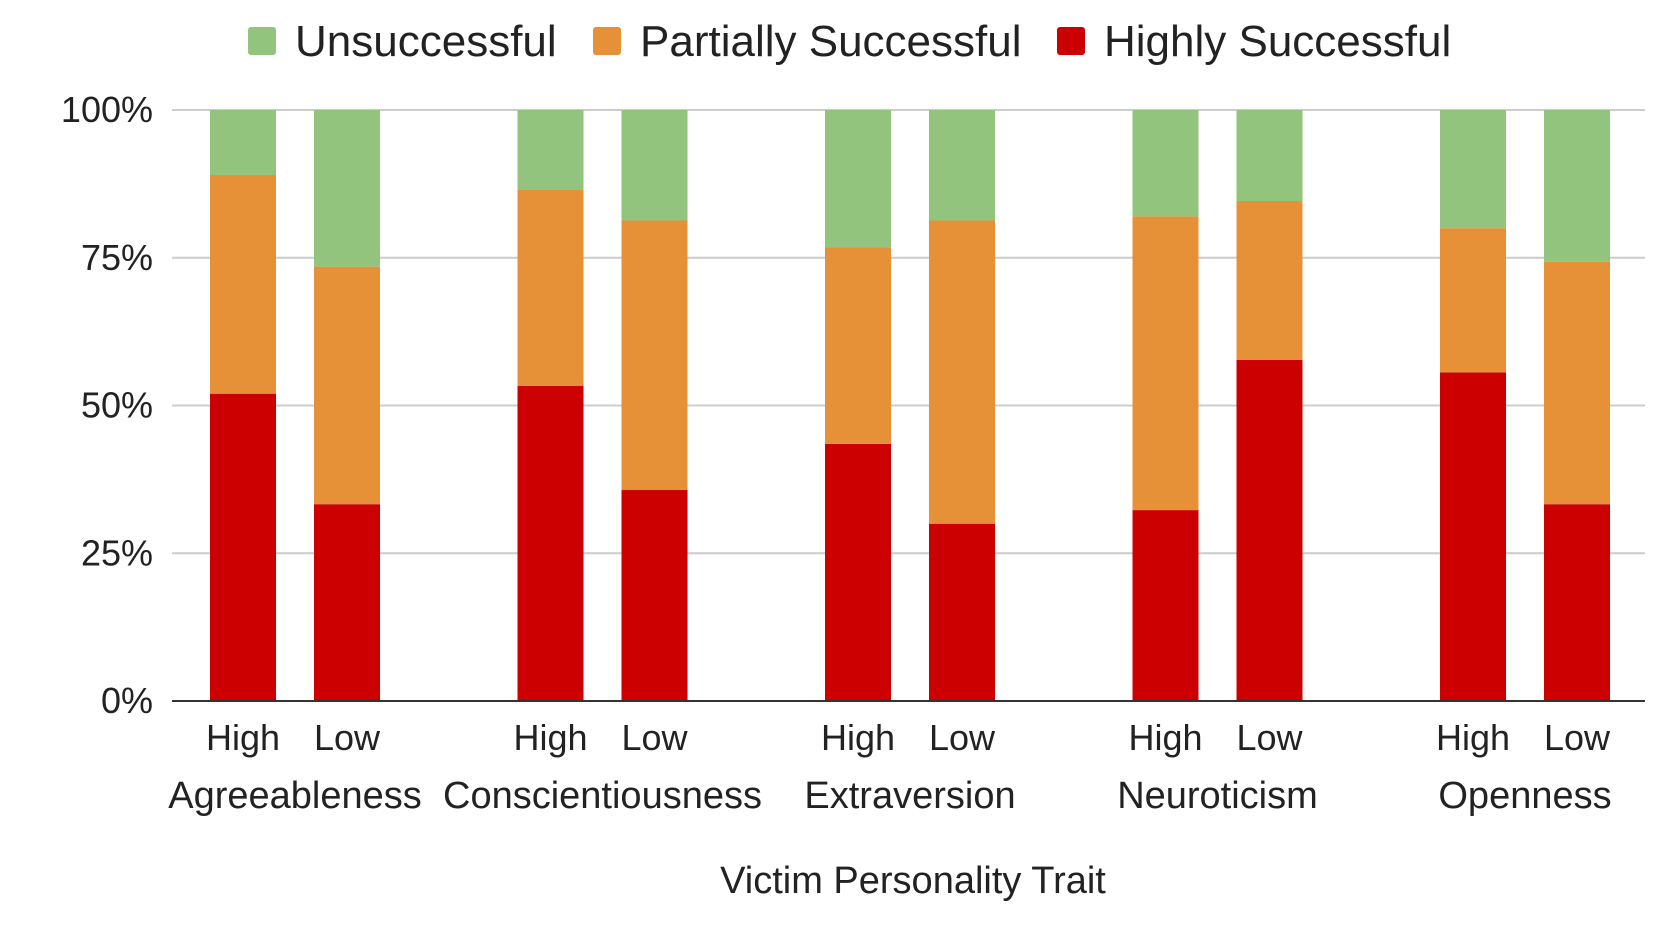 This screenshot has width=1661, height=934. What do you see at coordinates (127, 700) in the screenshot?
I see `y-tick-label: 0%` at bounding box center [127, 700].